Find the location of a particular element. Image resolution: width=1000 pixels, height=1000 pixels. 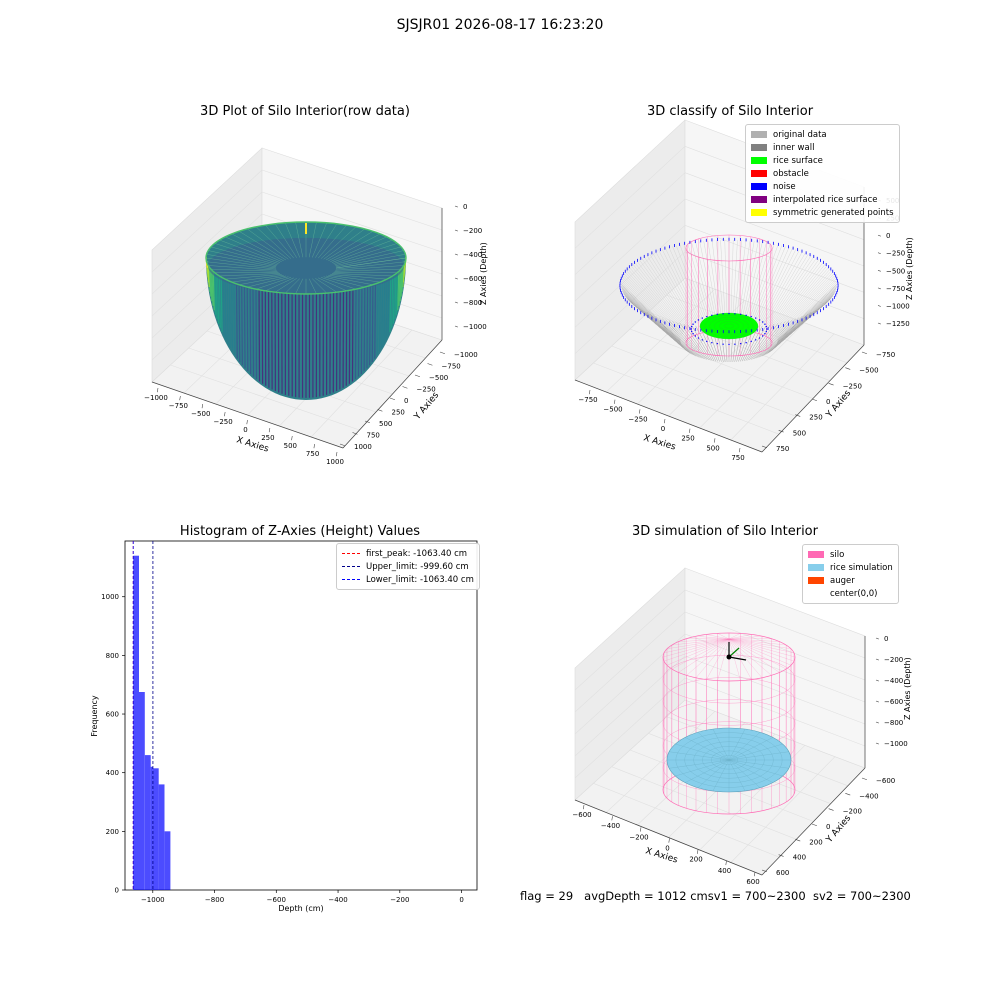

x-tick-label: −600 is located at coordinates (276, 900).